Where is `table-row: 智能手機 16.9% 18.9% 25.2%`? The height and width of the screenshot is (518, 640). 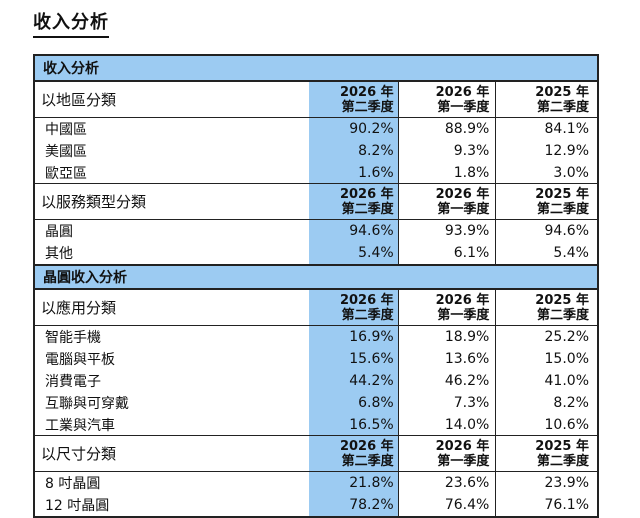 table-row: 智能手機 16.9% 18.9% 25.2% is located at coordinates (316, 337).